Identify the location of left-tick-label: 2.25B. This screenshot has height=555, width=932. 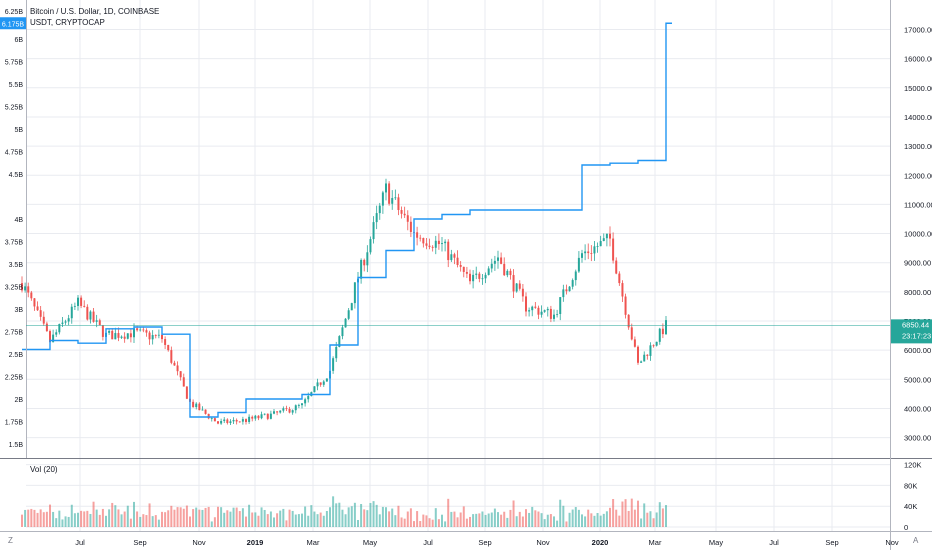
(14, 378).